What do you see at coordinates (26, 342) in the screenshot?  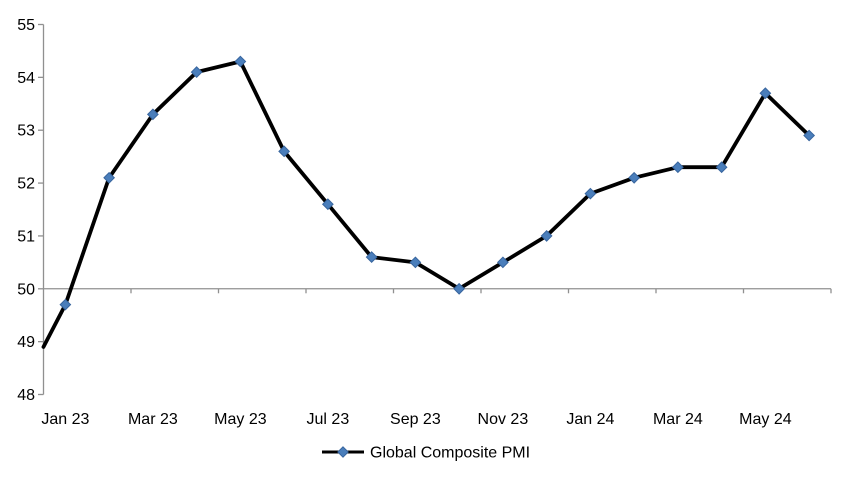 I see `y-axis-tick-label: 49` at bounding box center [26, 342].